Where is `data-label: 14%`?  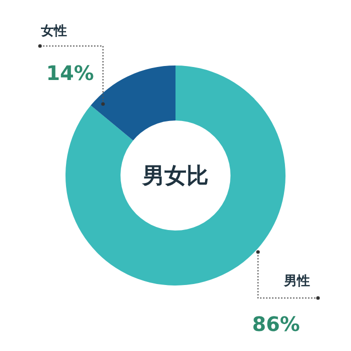 data-label: 14% is located at coordinates (70, 73).